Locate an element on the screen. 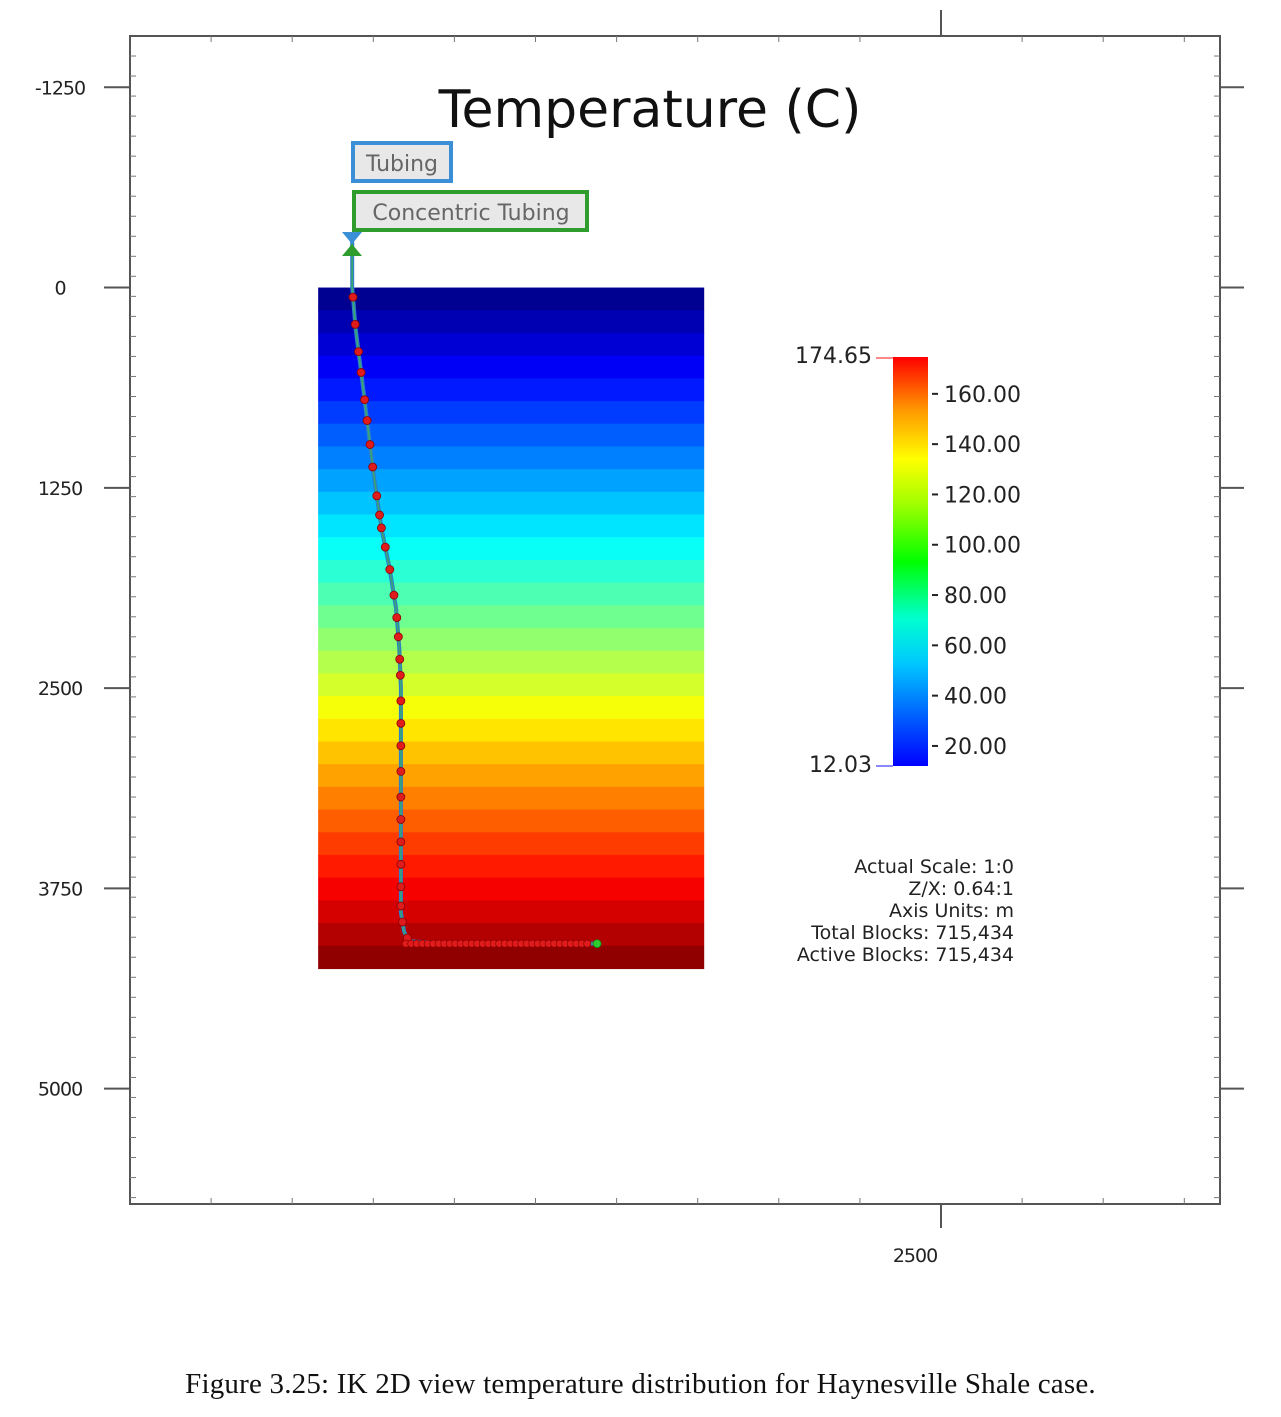 This screenshot has width=1281, height=1417. wellhead-lower-icon is located at coordinates (352, 250).